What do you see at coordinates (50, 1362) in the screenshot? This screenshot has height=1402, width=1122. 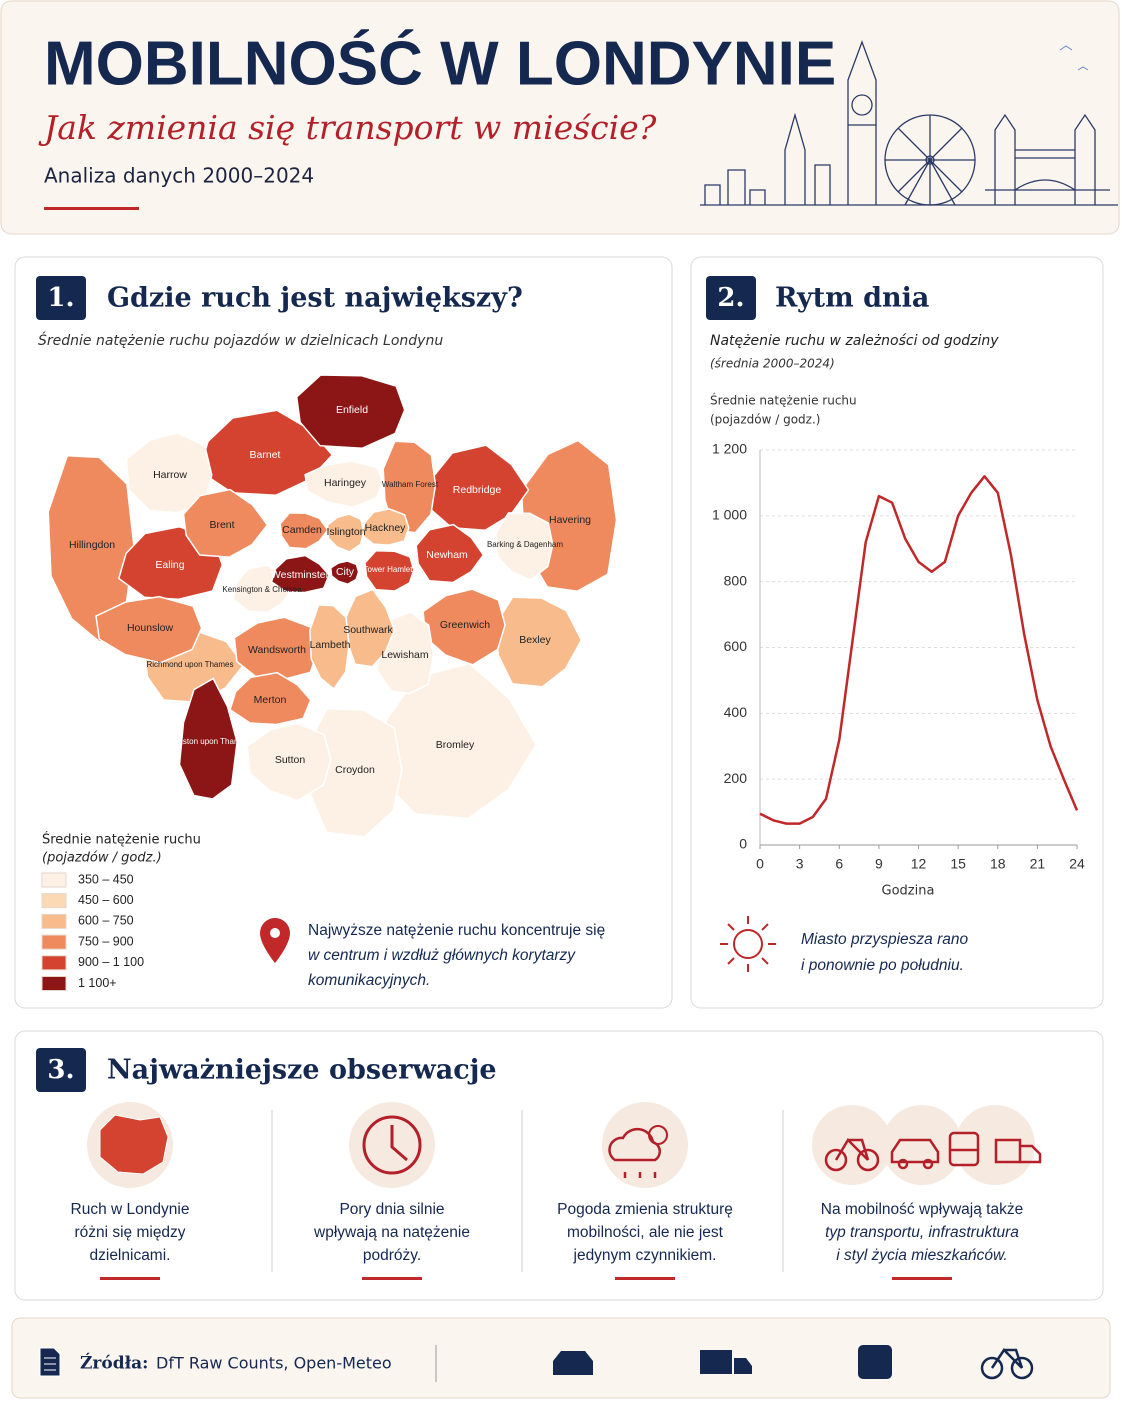 I see `doc-icon` at bounding box center [50, 1362].